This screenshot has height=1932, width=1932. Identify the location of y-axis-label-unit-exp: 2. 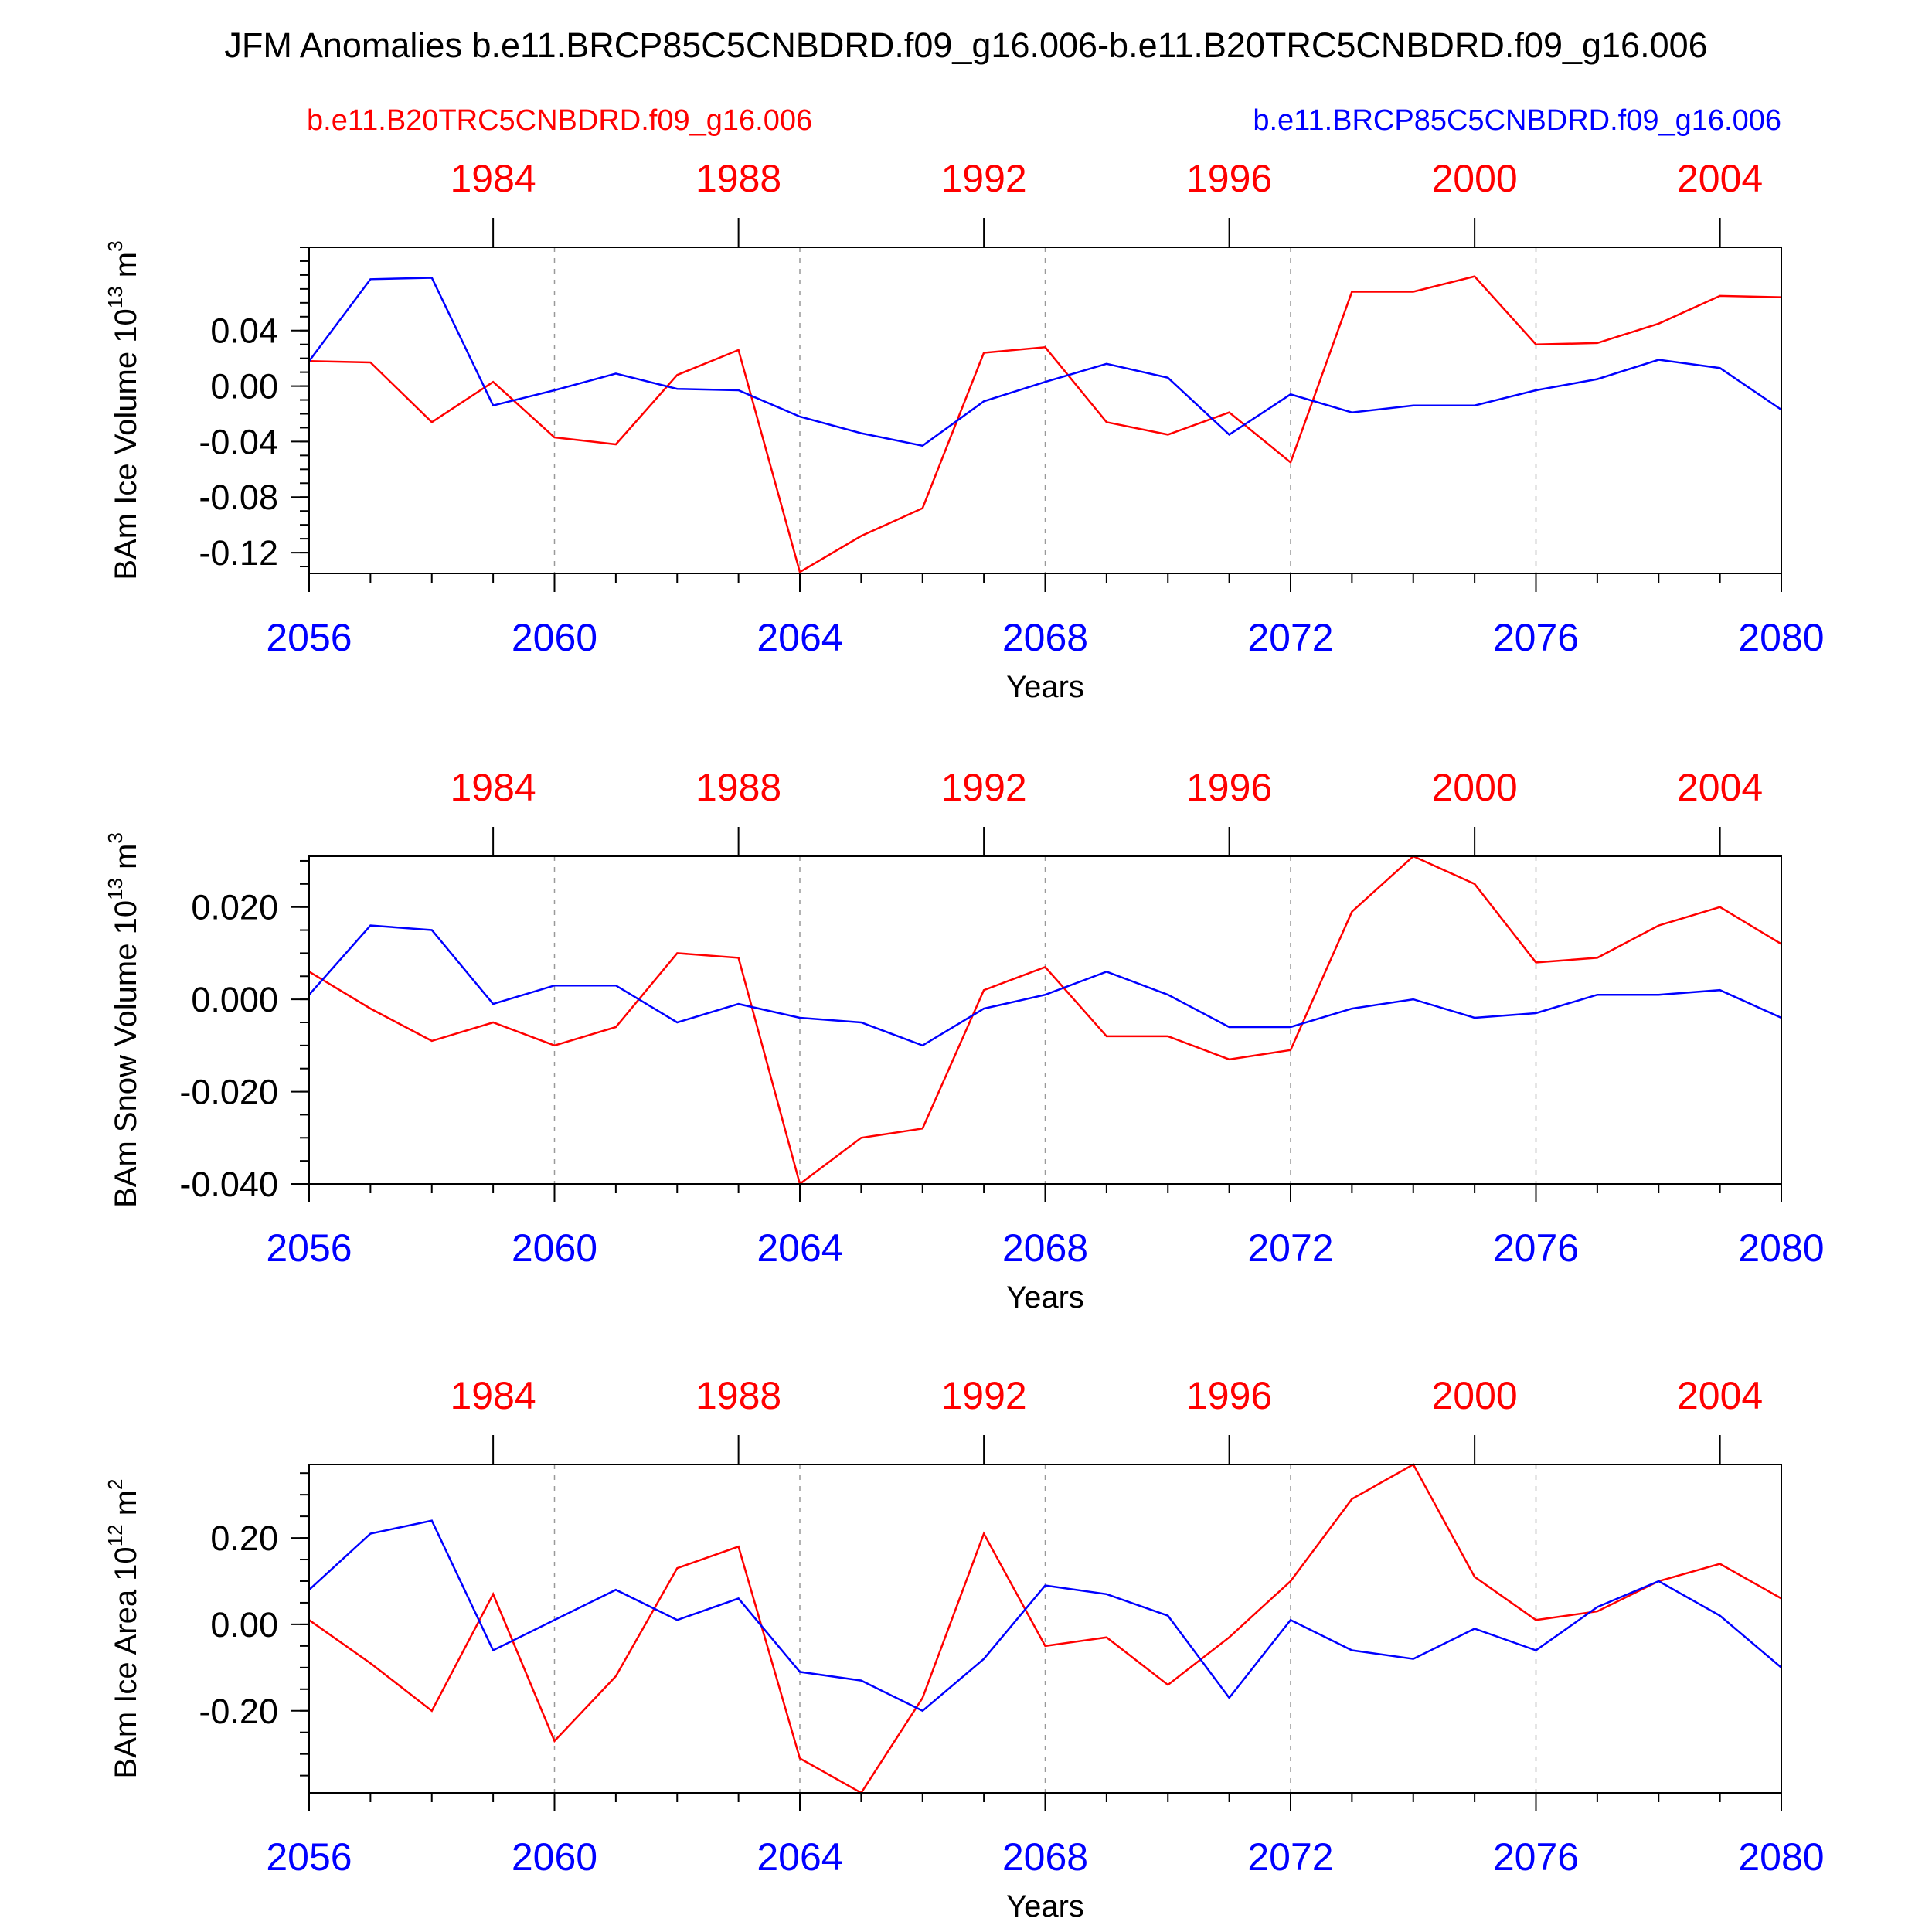
(116, 1484).